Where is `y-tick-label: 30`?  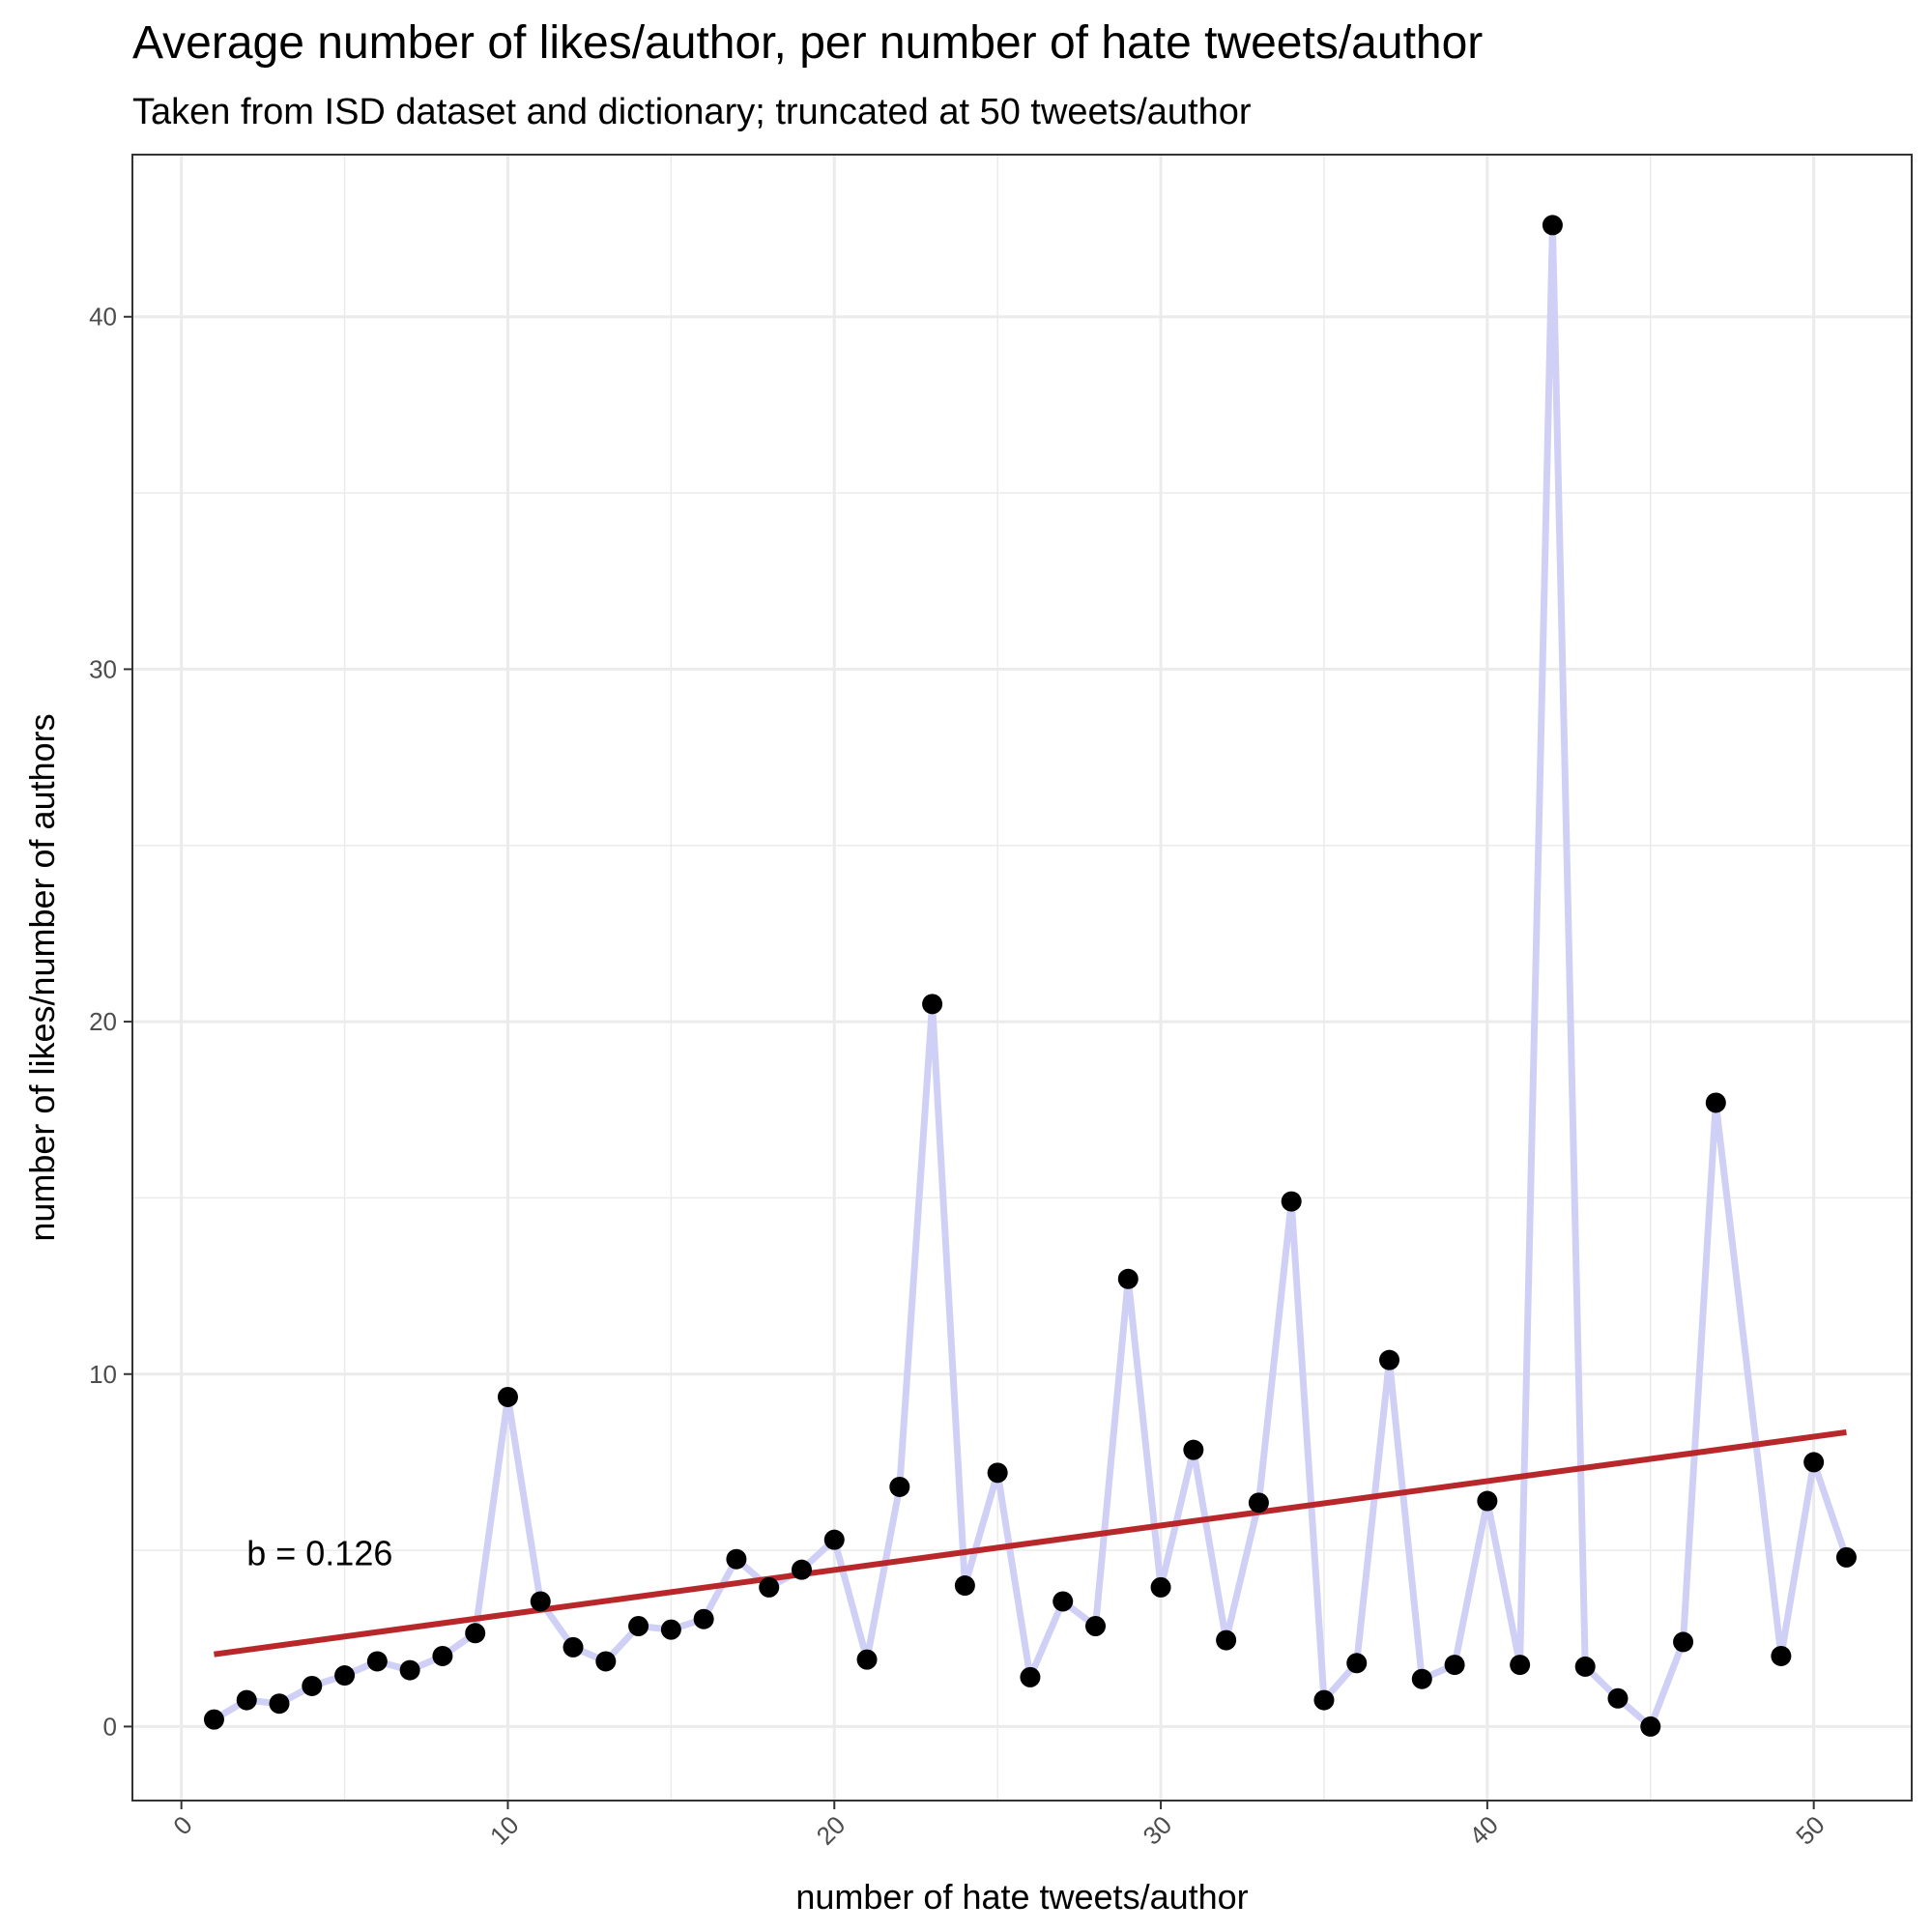
y-tick-label: 30 is located at coordinates (103, 668).